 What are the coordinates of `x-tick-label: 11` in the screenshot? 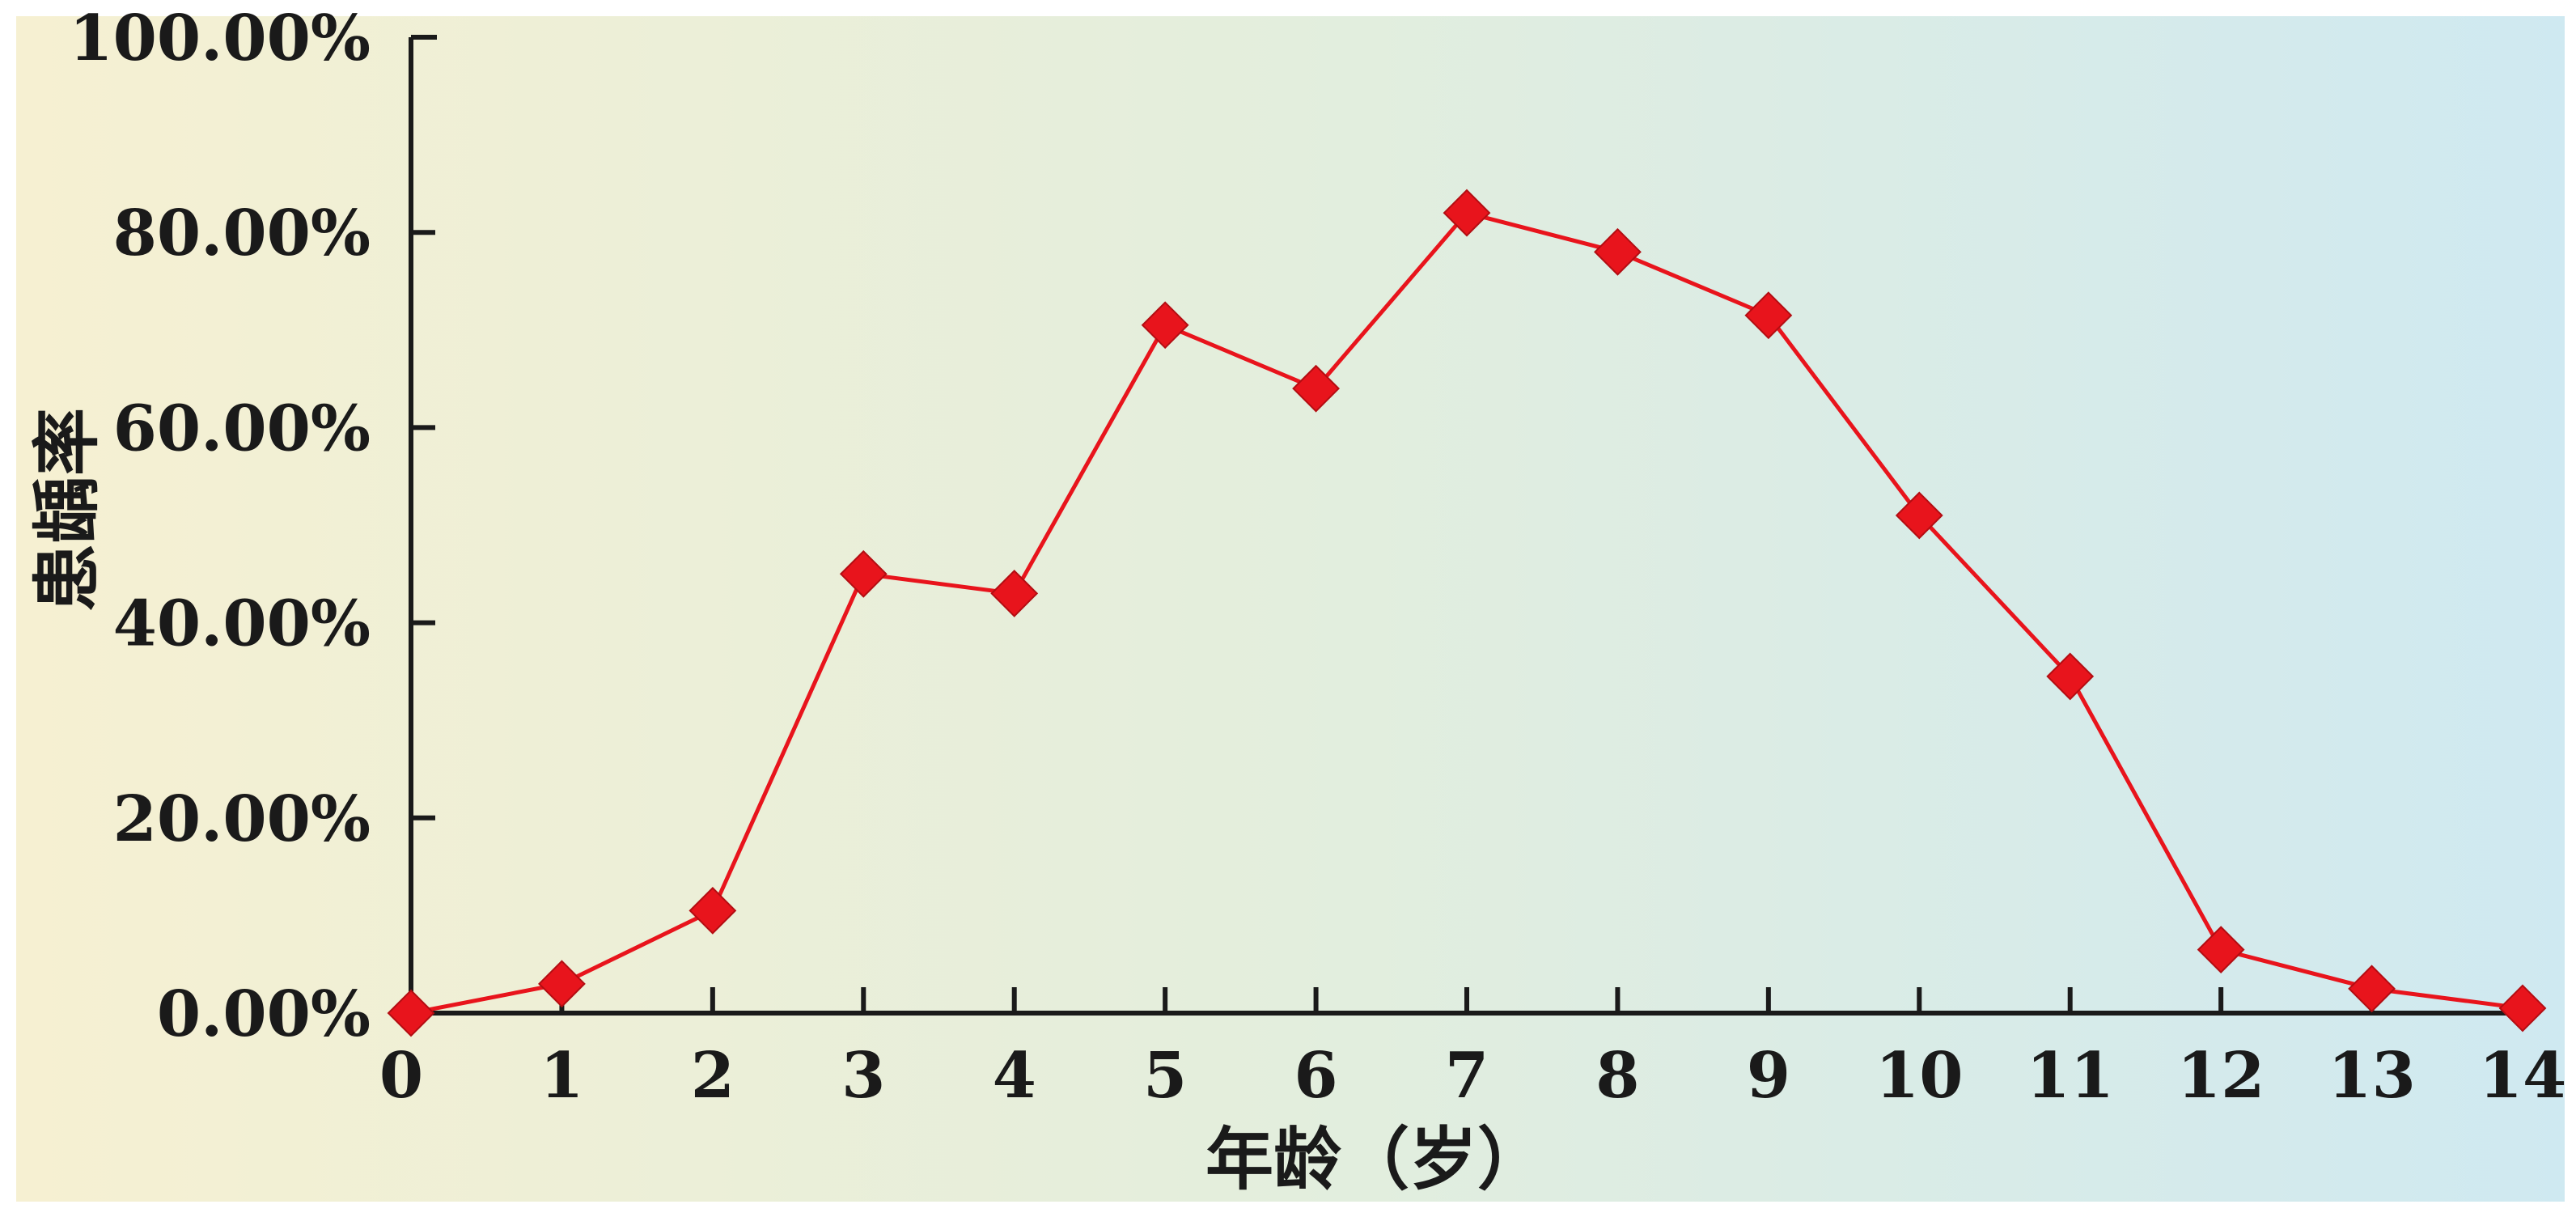 It's located at (2070, 1076).